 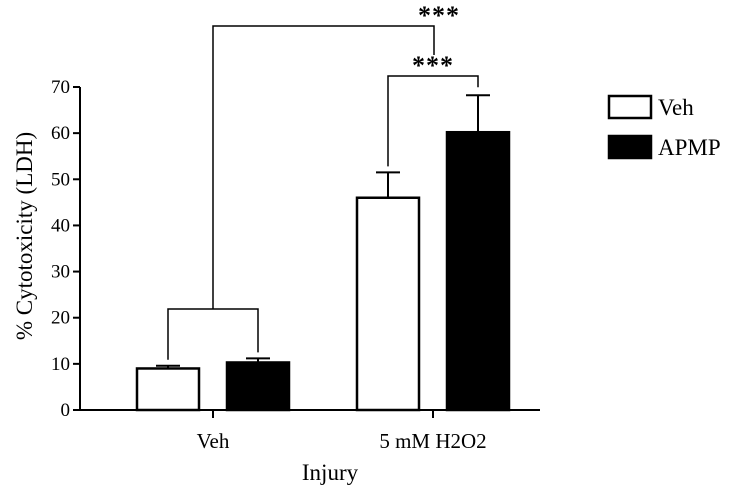 I want to click on y-tick-label: 50, so click(x=60, y=179).